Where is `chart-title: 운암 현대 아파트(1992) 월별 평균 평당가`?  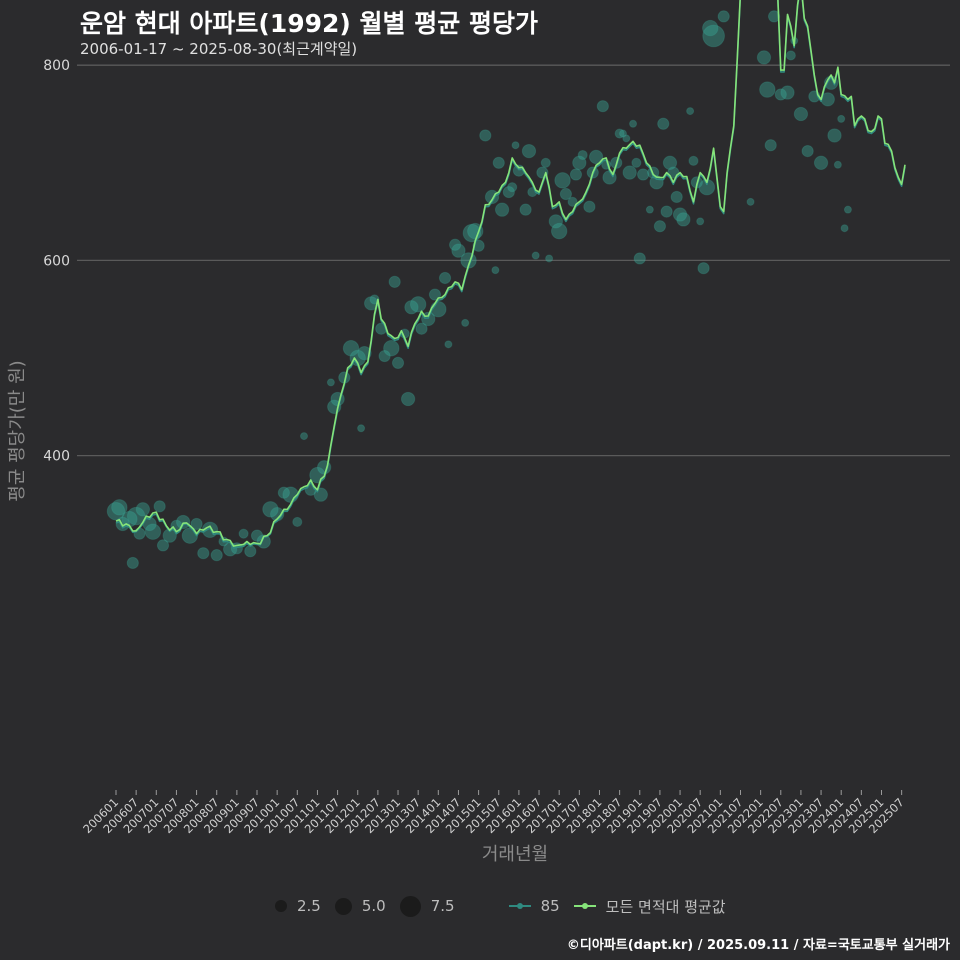 chart-title: 운암 현대 아파트(1992) 월별 평균 평당가 is located at coordinates (309, 23).